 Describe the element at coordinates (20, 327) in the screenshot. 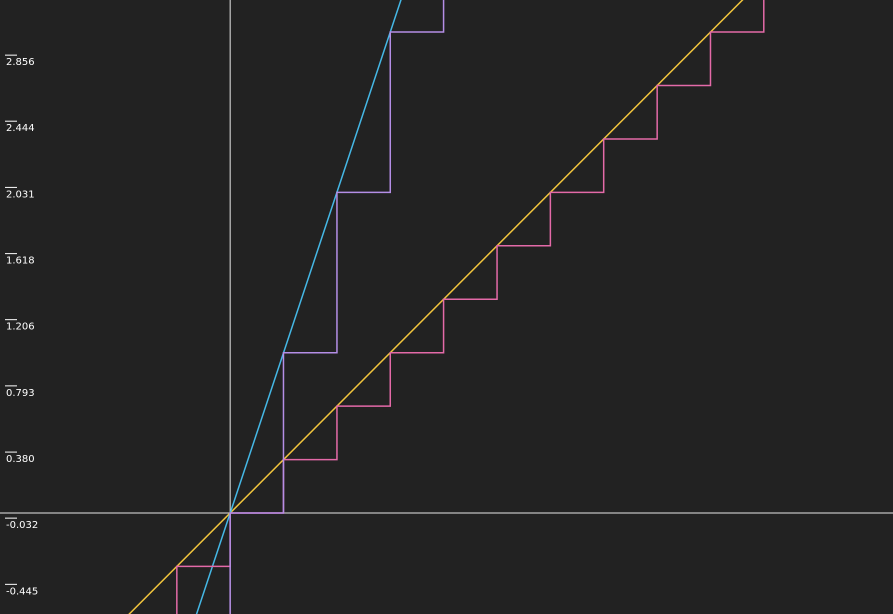

I see `y-tick-label: 1.206` at that location.